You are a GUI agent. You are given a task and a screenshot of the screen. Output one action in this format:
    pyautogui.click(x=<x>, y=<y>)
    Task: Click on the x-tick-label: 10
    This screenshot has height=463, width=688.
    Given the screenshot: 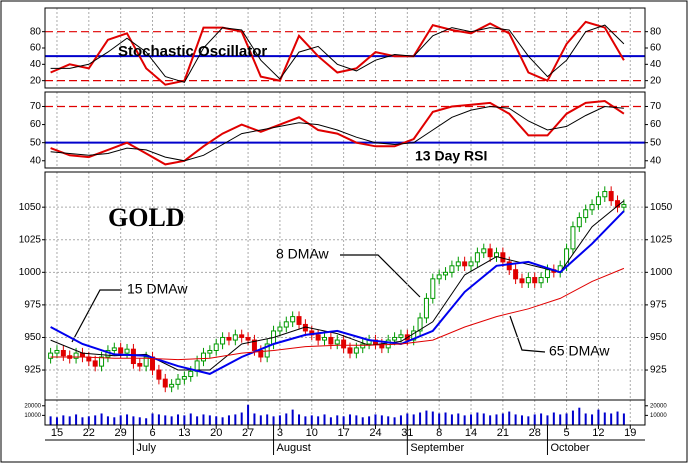 What is the action you would take?
    pyautogui.click(x=312, y=433)
    